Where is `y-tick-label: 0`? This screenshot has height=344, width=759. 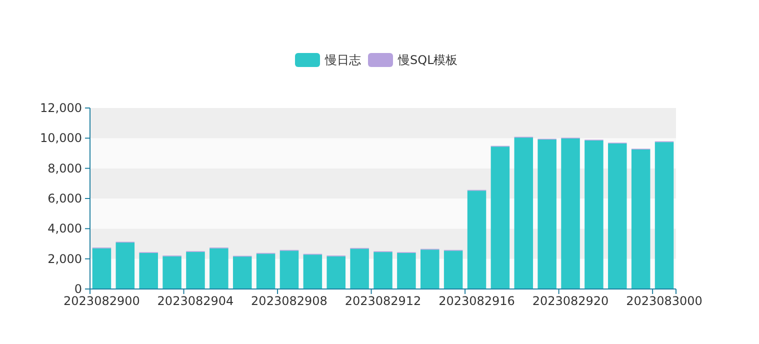 y-tick-label: 0 is located at coordinates (78, 289).